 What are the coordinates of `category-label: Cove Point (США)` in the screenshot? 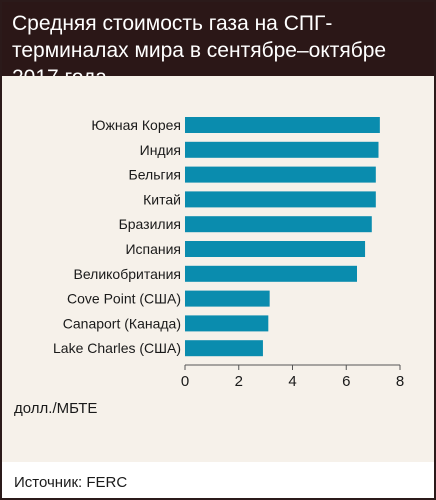 It's located at (124, 299).